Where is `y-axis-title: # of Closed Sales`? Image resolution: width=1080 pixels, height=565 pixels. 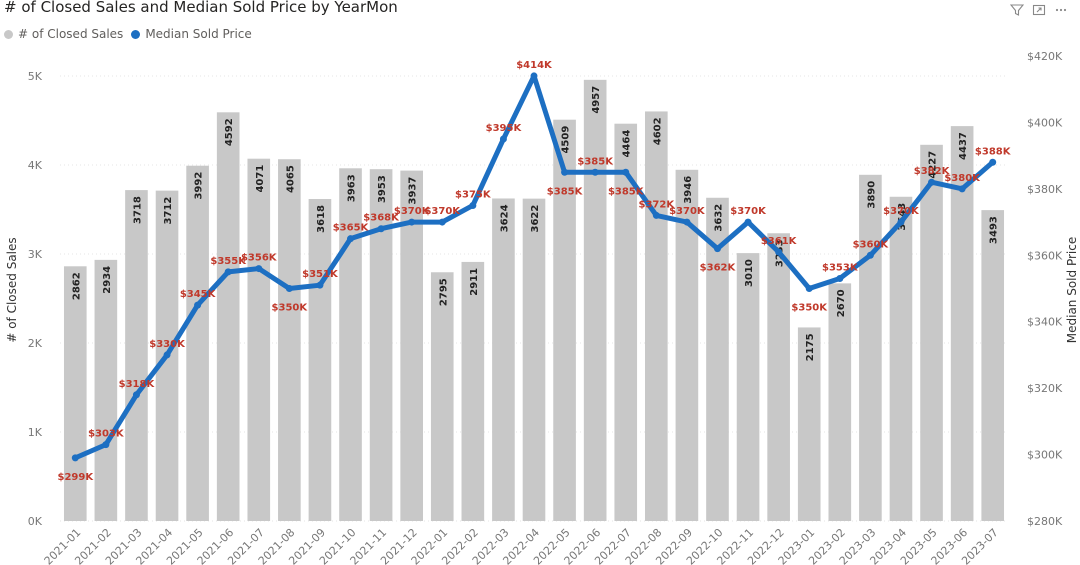
y-axis-title: # of Closed Sales is located at coordinates (12, 289).